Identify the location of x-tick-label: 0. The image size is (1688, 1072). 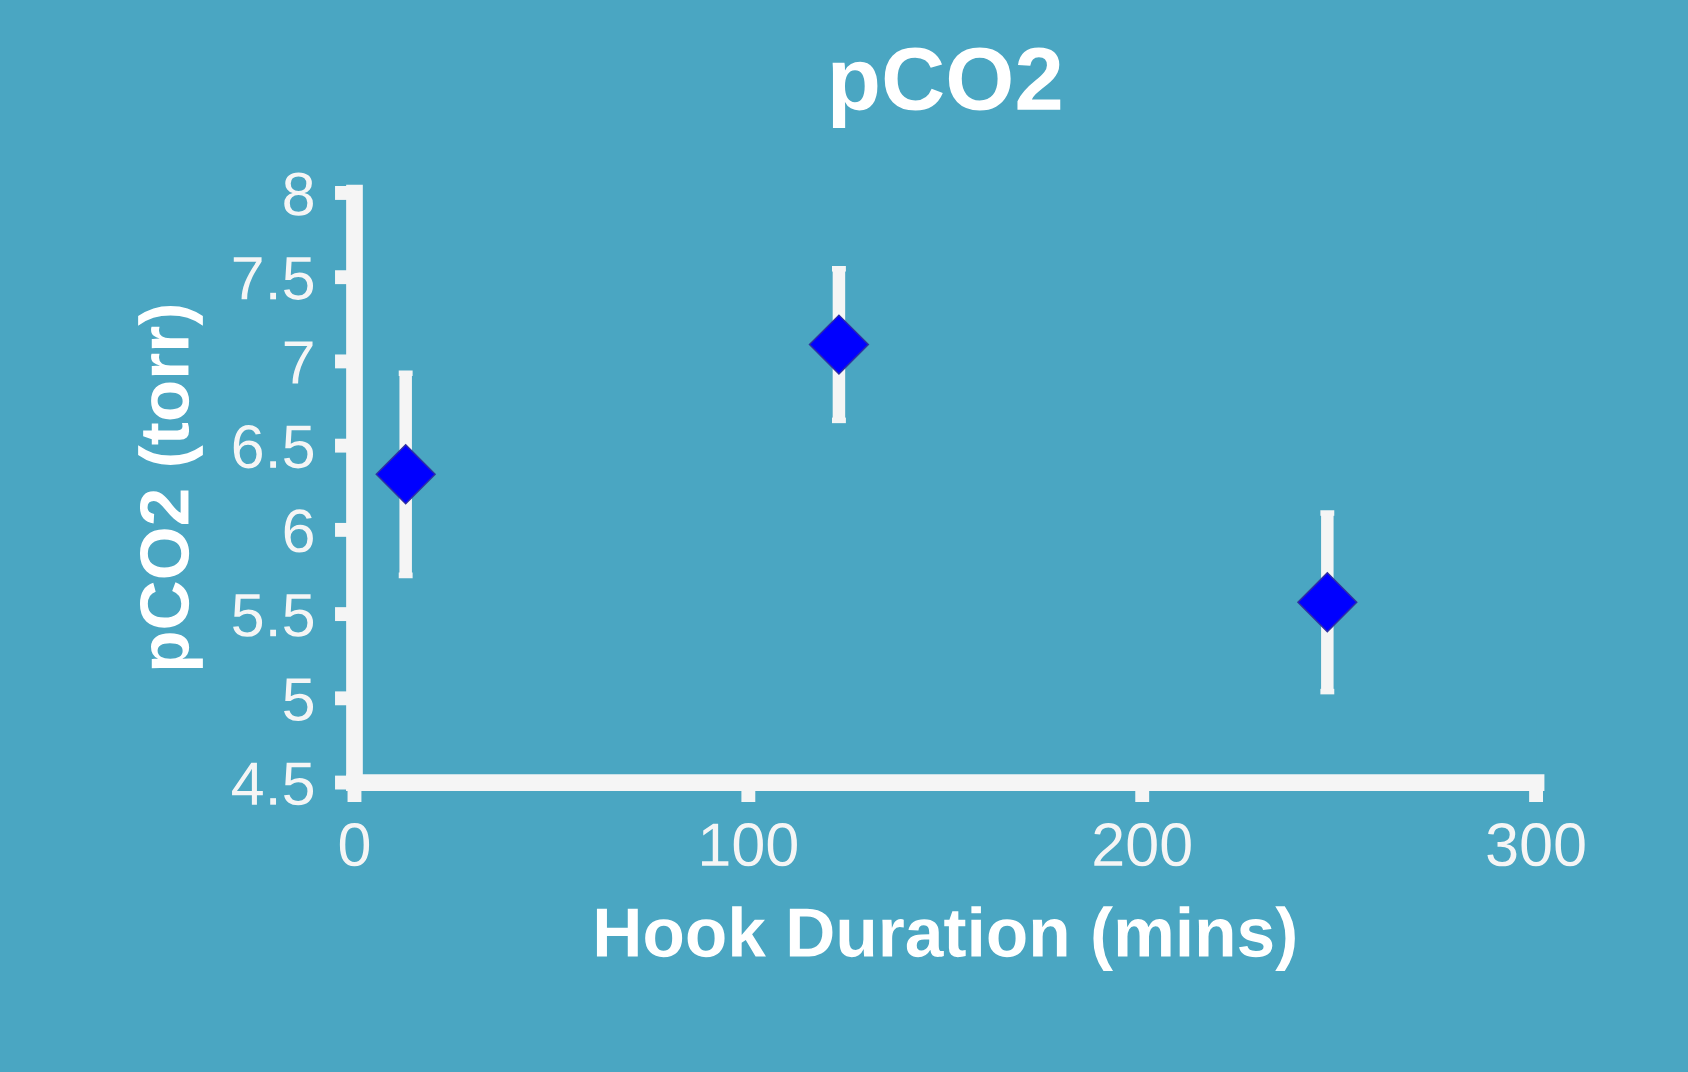
(354, 845).